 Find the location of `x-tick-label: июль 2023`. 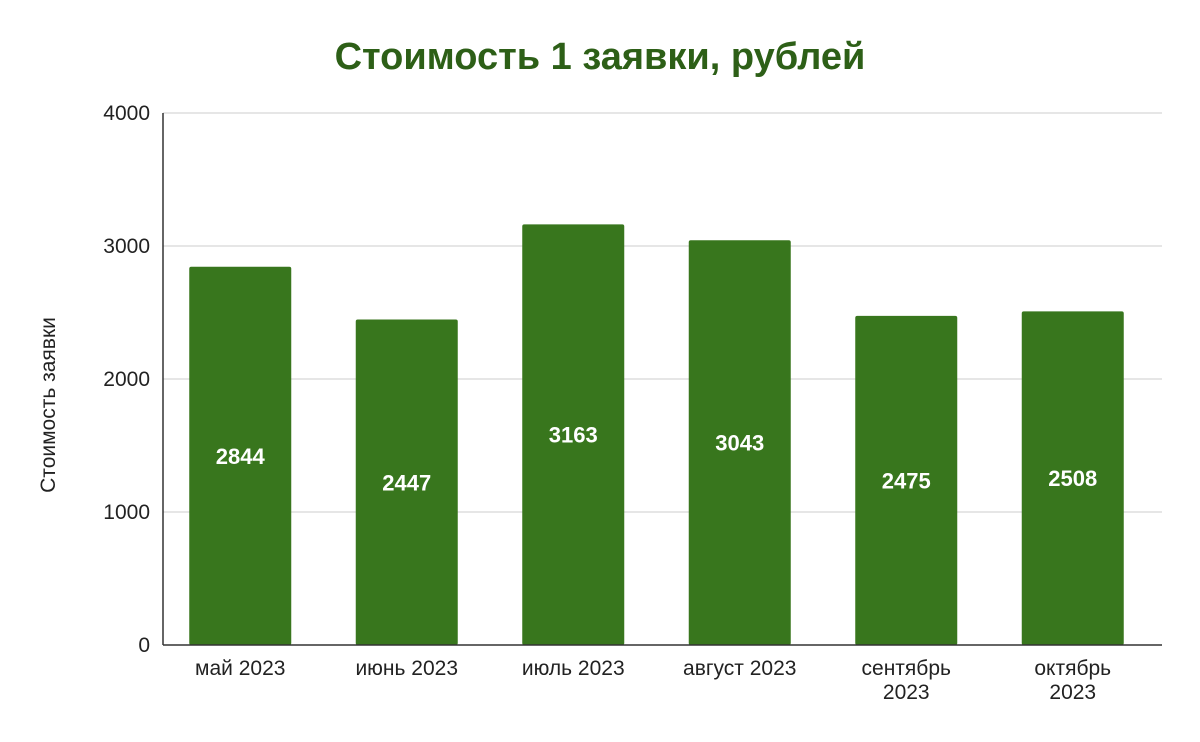

x-tick-label: июль 2023 is located at coordinates (573, 668).